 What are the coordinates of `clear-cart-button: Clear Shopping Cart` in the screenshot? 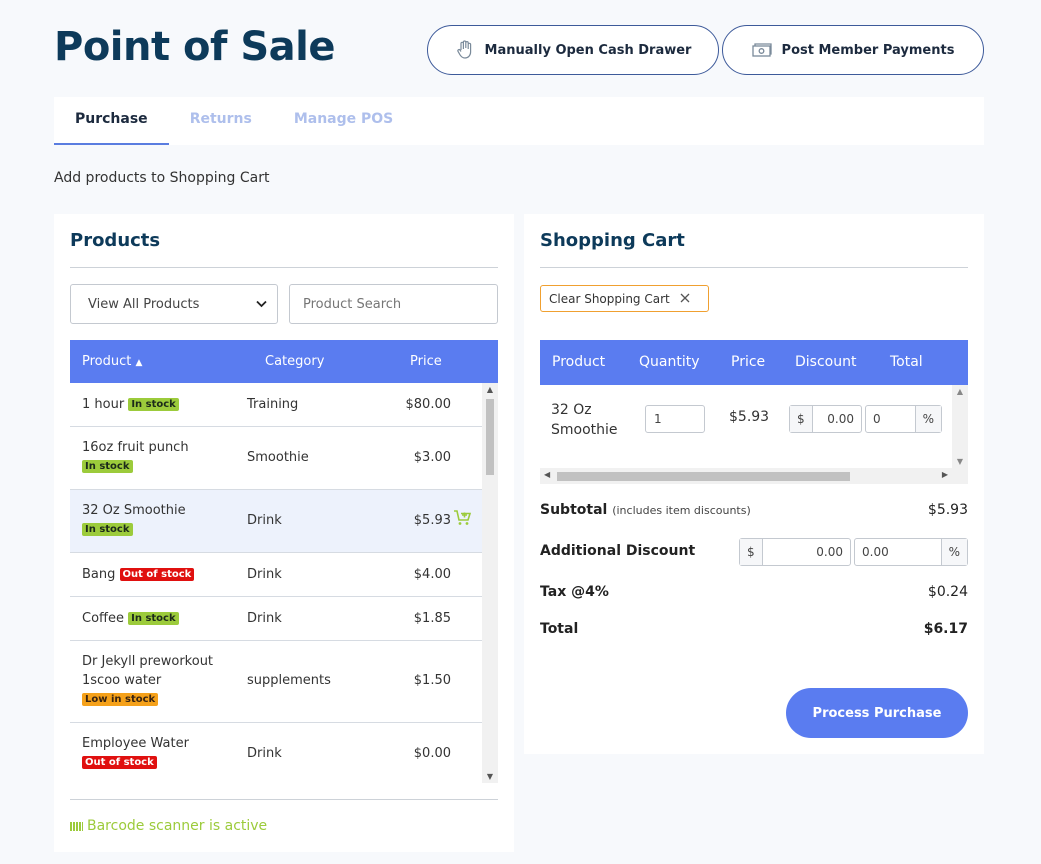 It's located at (624, 298).